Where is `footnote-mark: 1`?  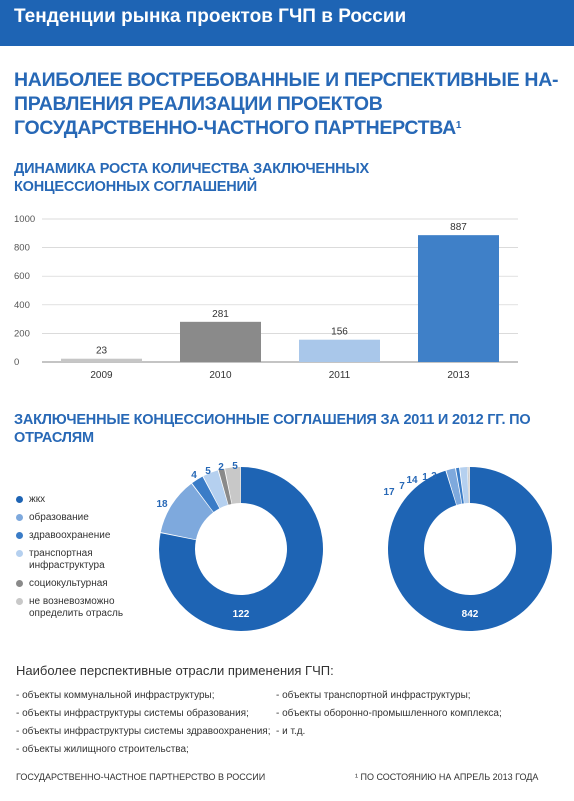
footnote-mark: 1 is located at coordinates (458, 125).